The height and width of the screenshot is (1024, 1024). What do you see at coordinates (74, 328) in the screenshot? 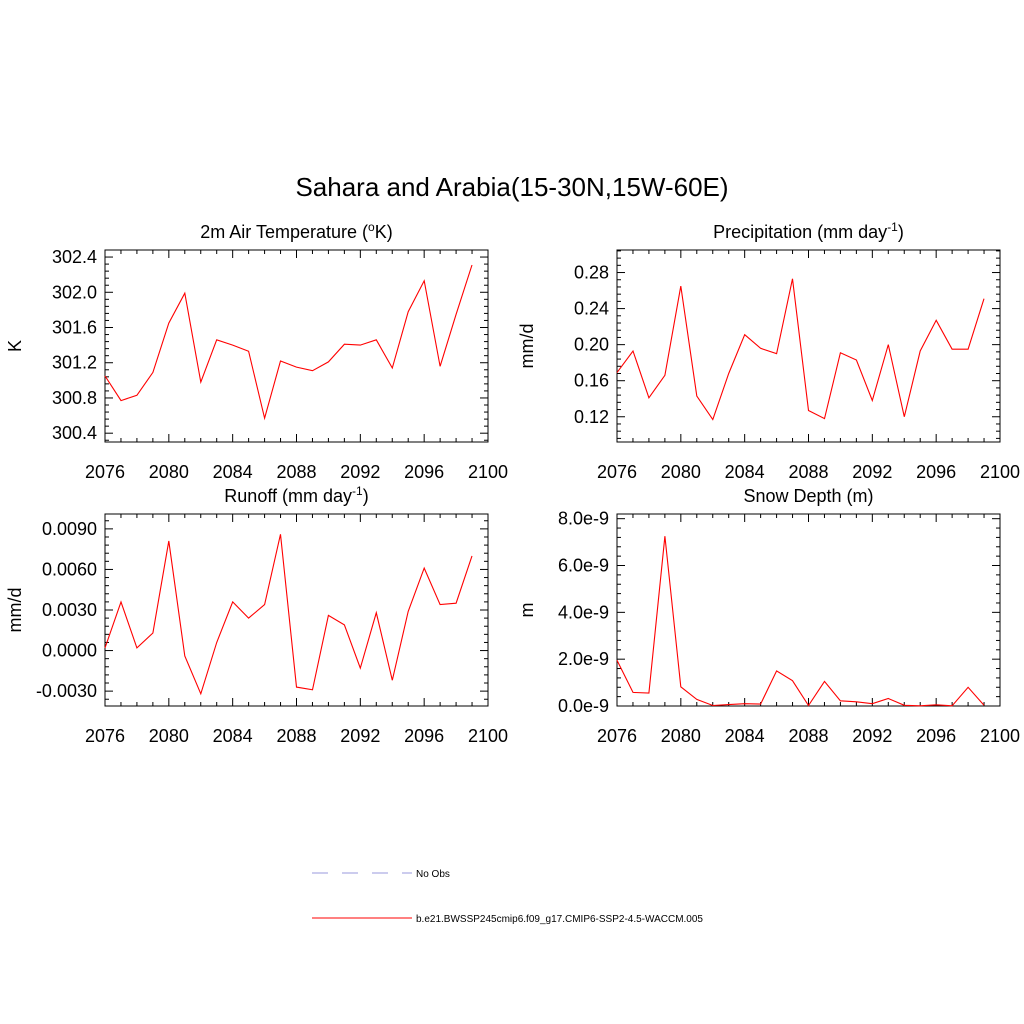
I see `y-tick-label: 301.6` at bounding box center [74, 328].